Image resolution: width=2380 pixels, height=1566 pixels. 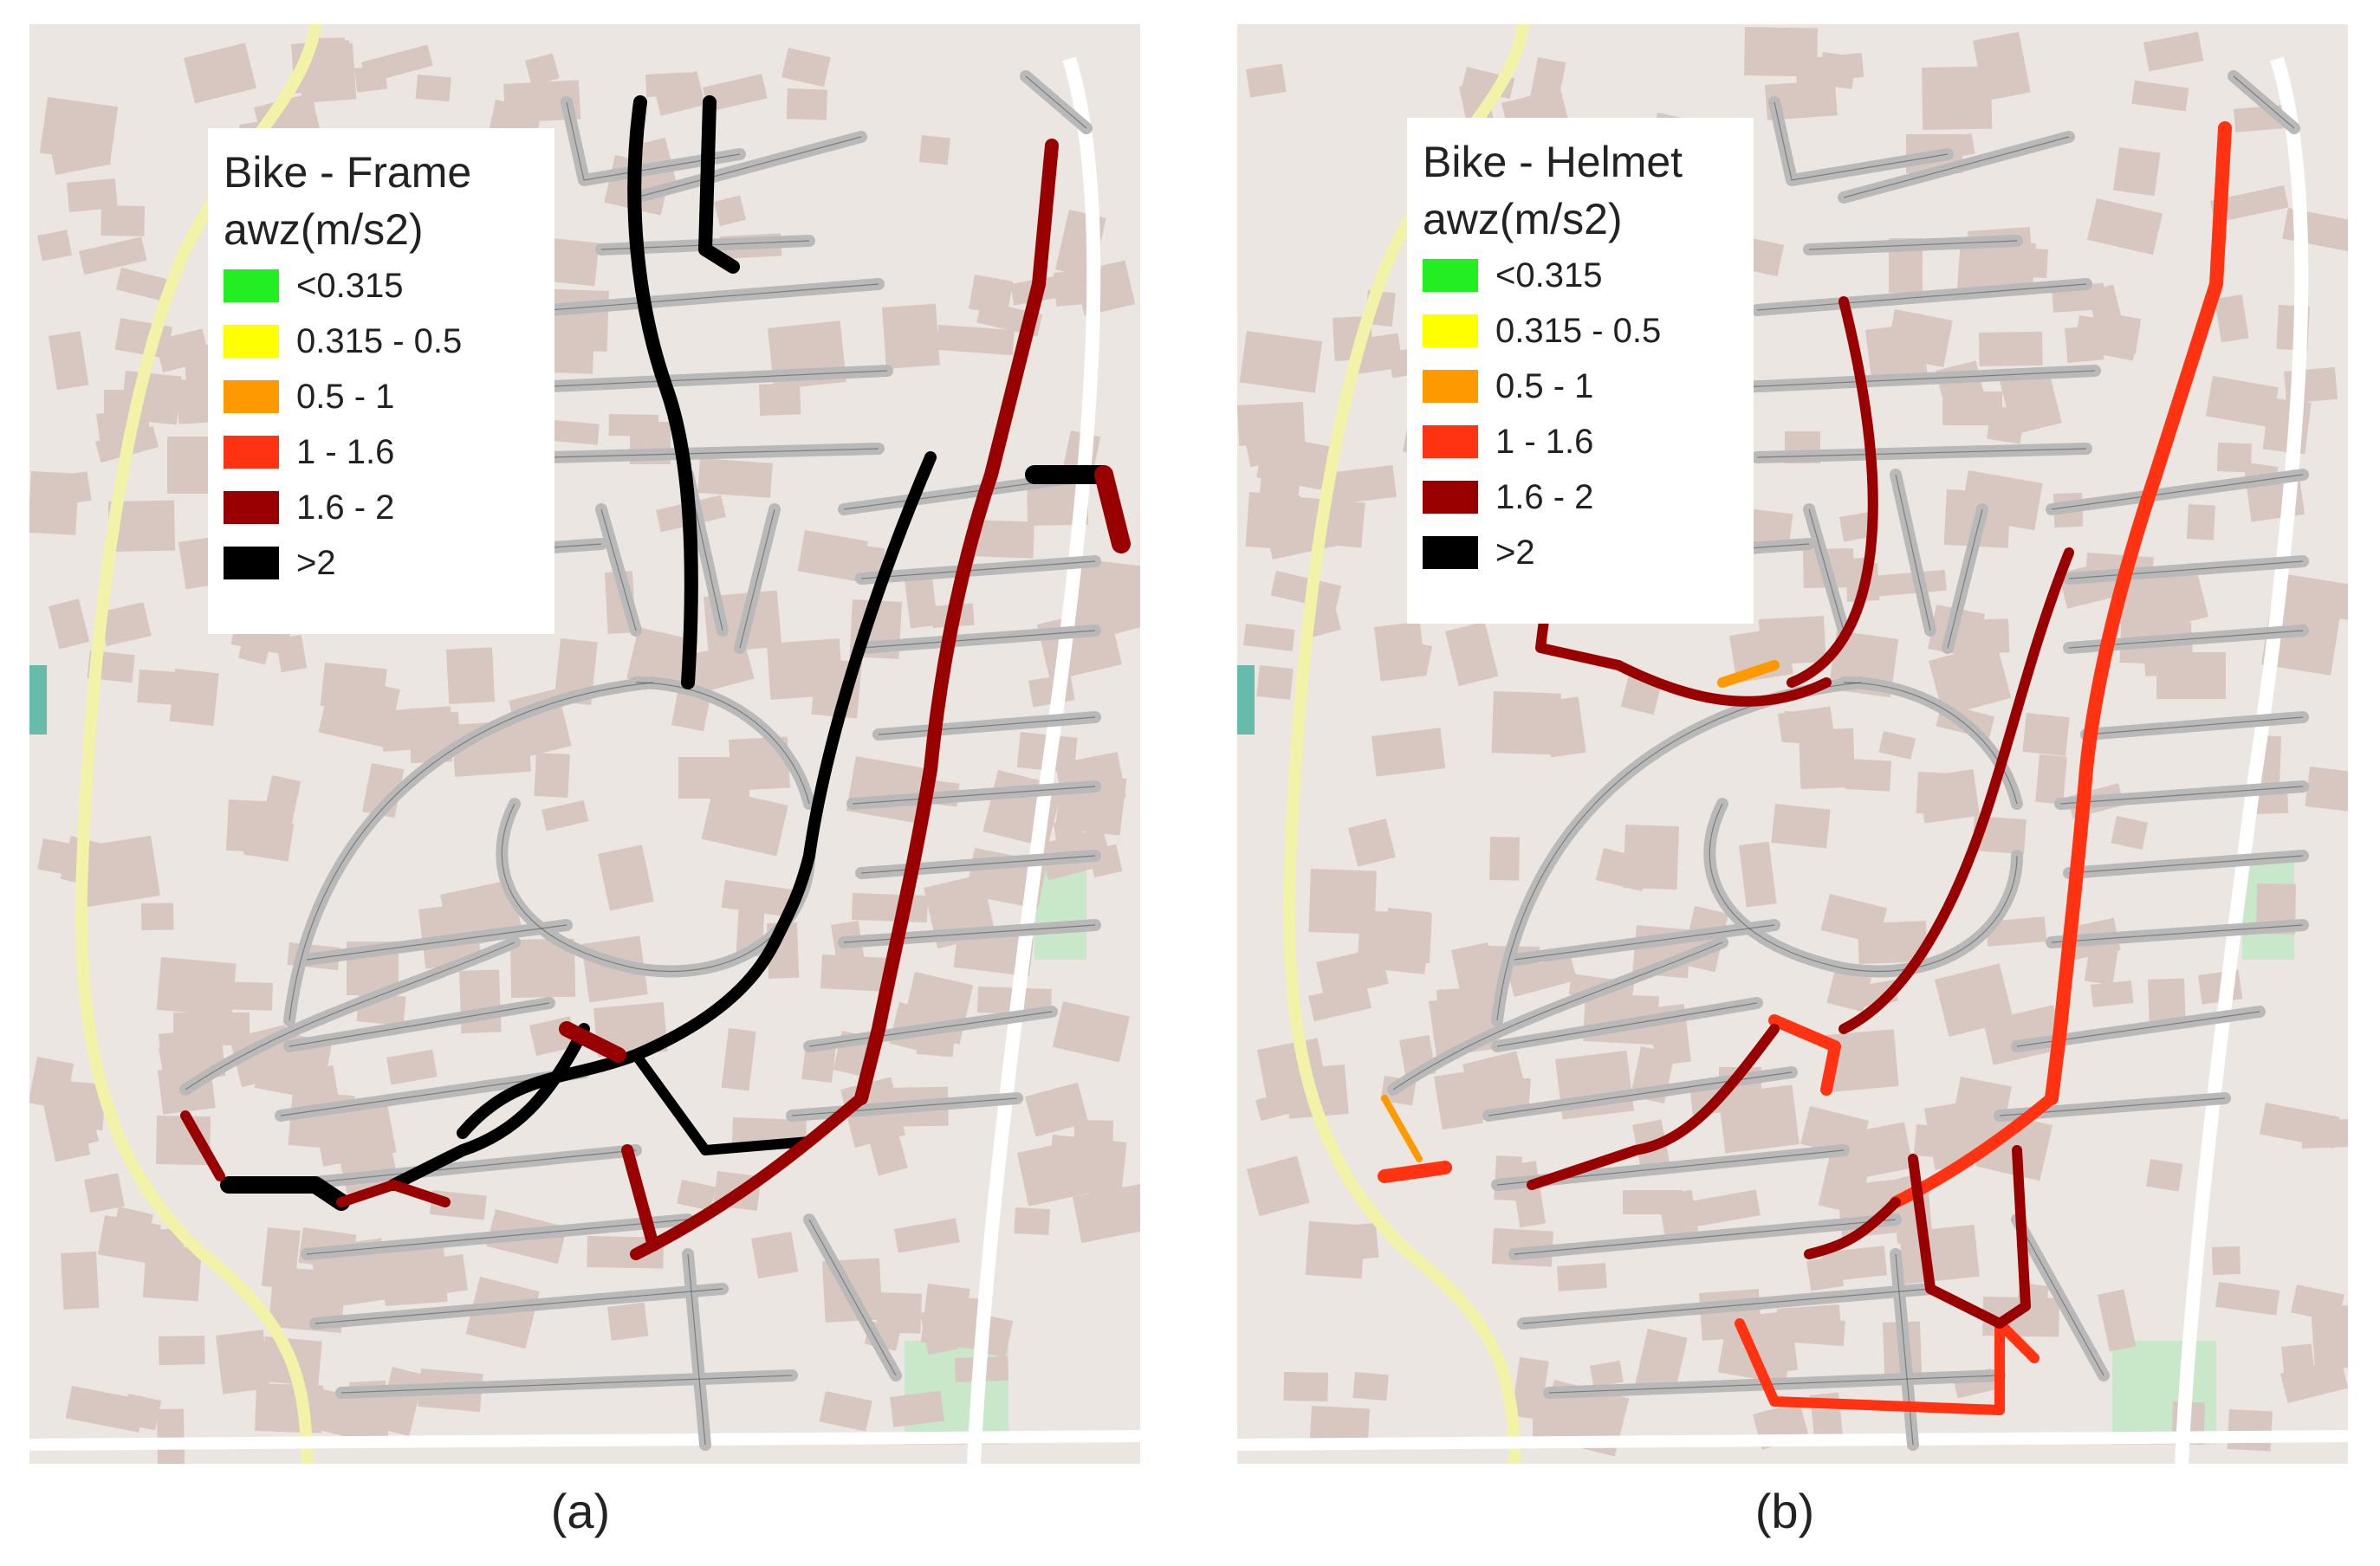 What do you see at coordinates (1544, 441) in the screenshot?
I see `legend-label: 1 - 1.6` at bounding box center [1544, 441].